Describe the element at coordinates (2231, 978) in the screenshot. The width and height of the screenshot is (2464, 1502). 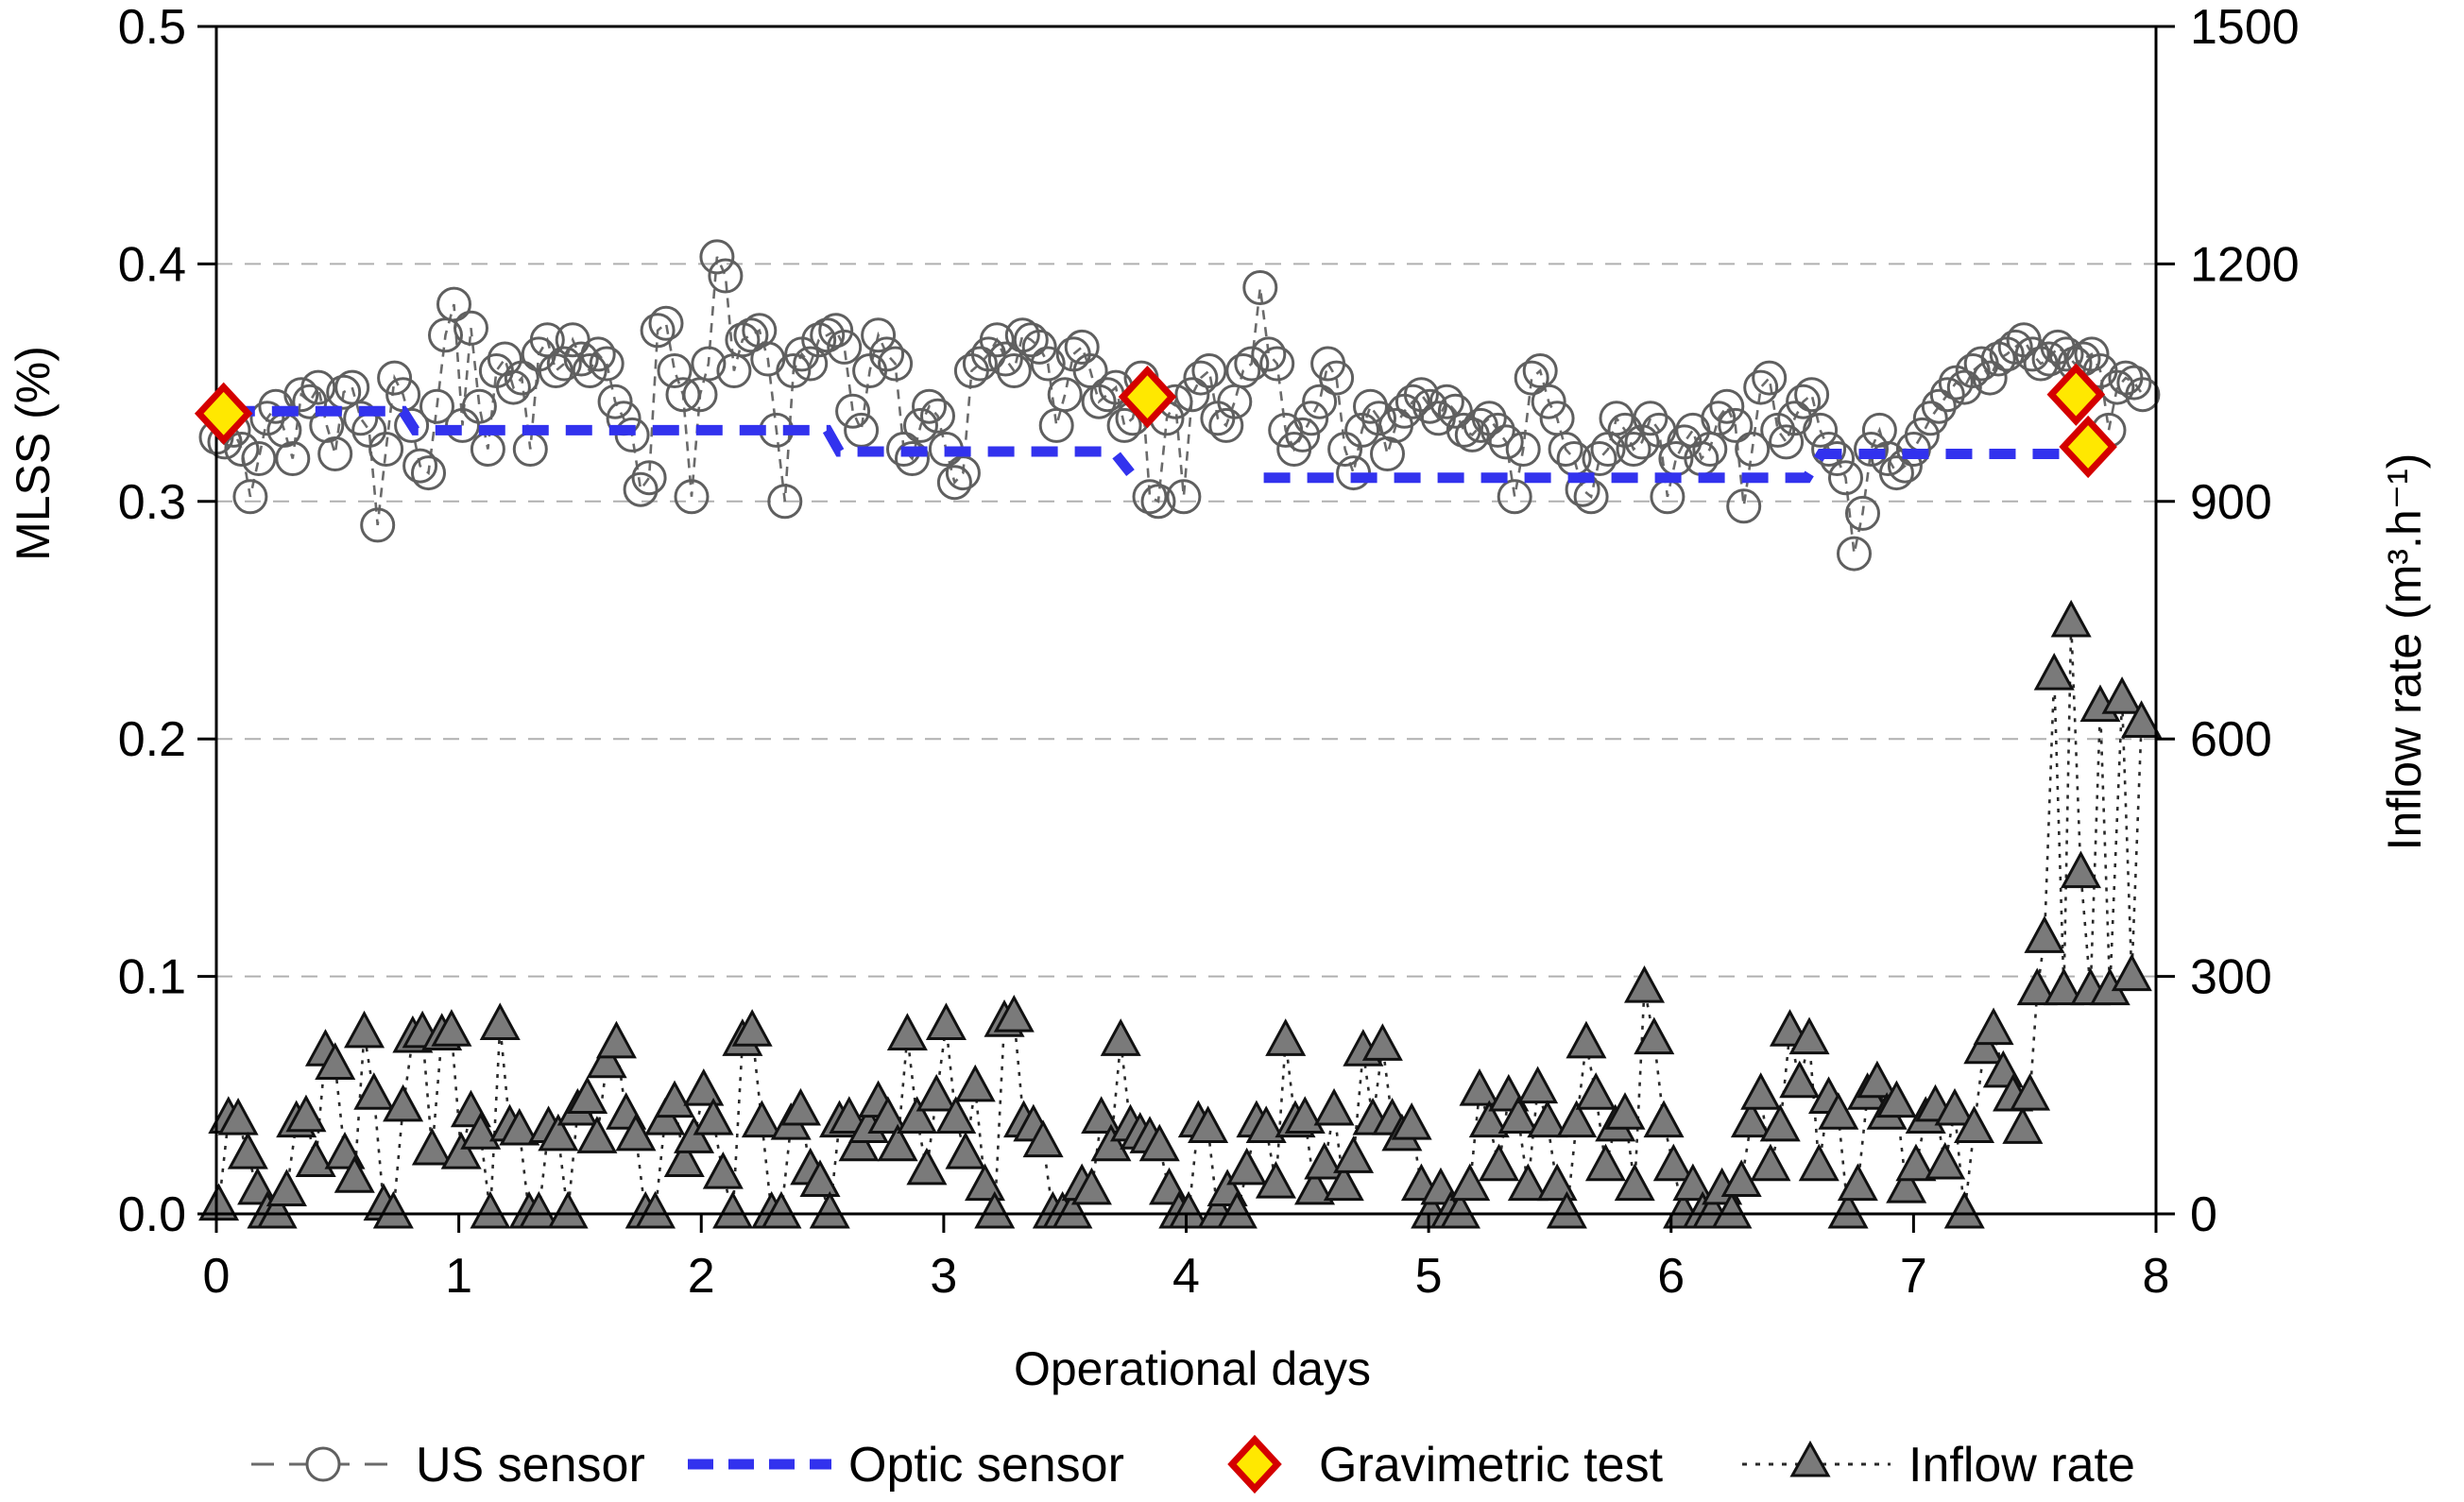
I see `y-right-tick-label: 300` at that location.